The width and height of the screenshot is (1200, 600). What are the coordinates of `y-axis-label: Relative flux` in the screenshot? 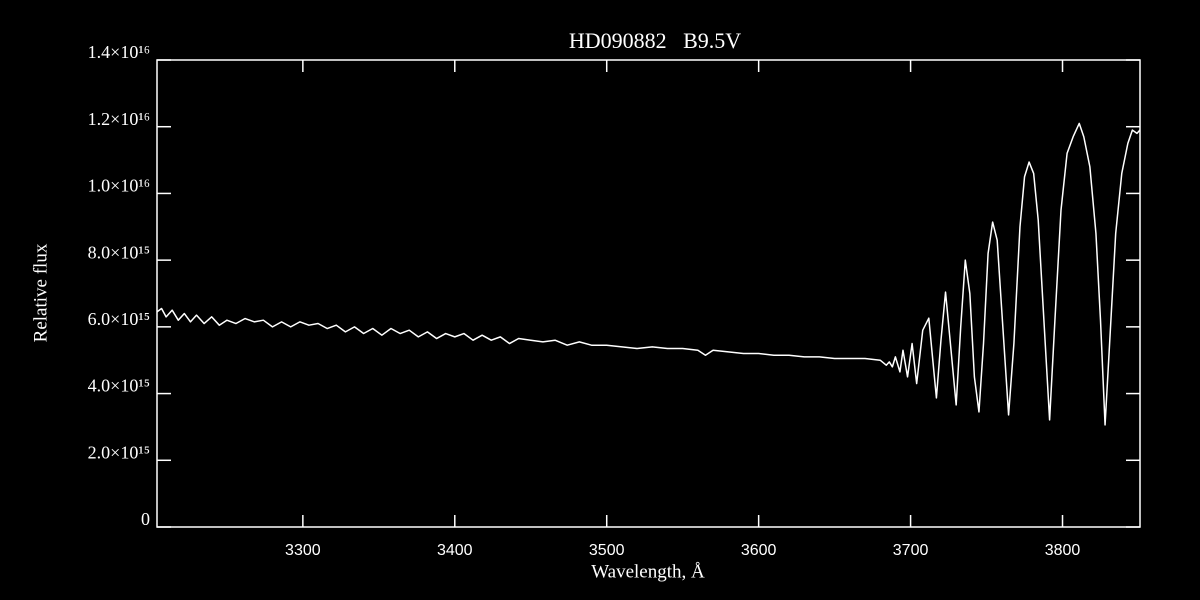 It's located at (40, 292).